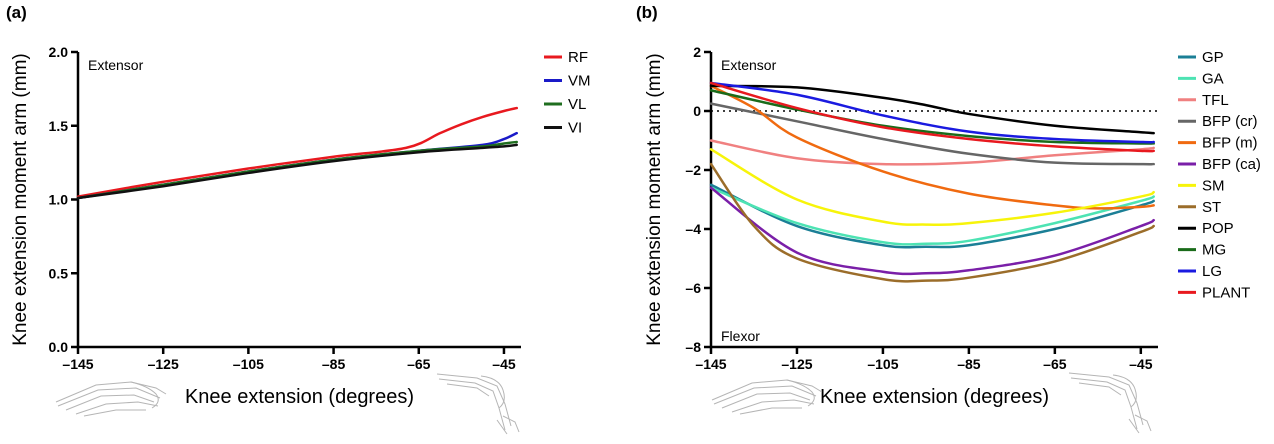  Describe the element at coordinates (697, 52) in the screenshot. I see `y-tick-label: 2` at that location.